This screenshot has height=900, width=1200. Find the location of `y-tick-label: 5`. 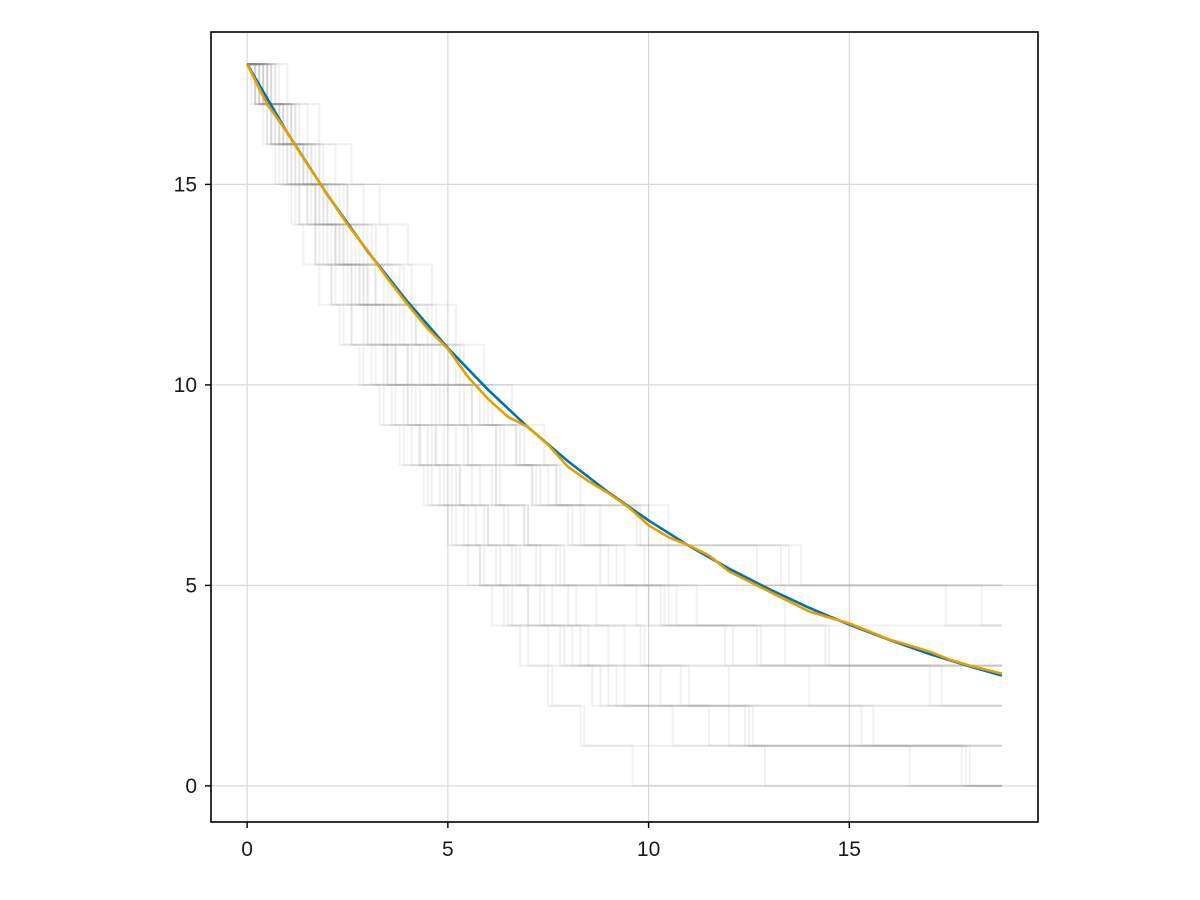

y-tick-label: 5 is located at coordinates (191, 585).